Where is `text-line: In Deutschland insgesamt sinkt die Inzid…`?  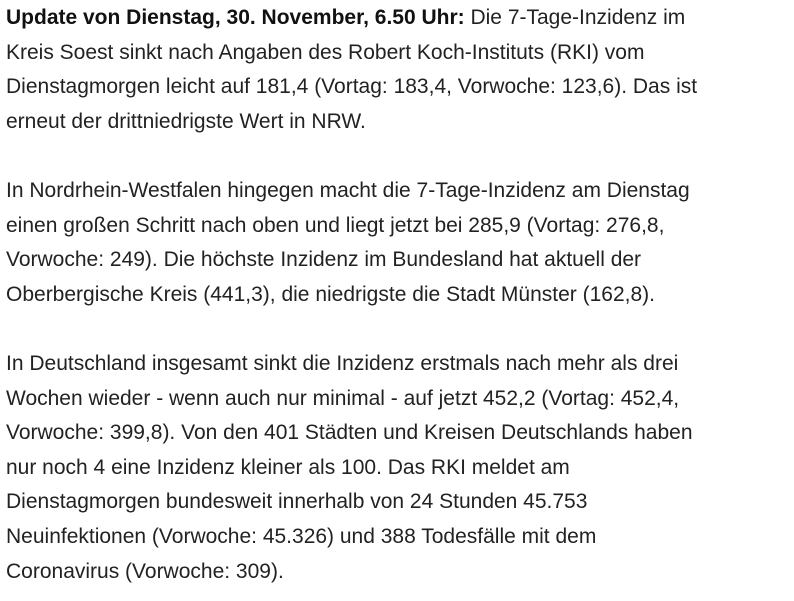
text-line: In Deutschland insgesamt sinkt die Inzid… is located at coordinates (342, 363).